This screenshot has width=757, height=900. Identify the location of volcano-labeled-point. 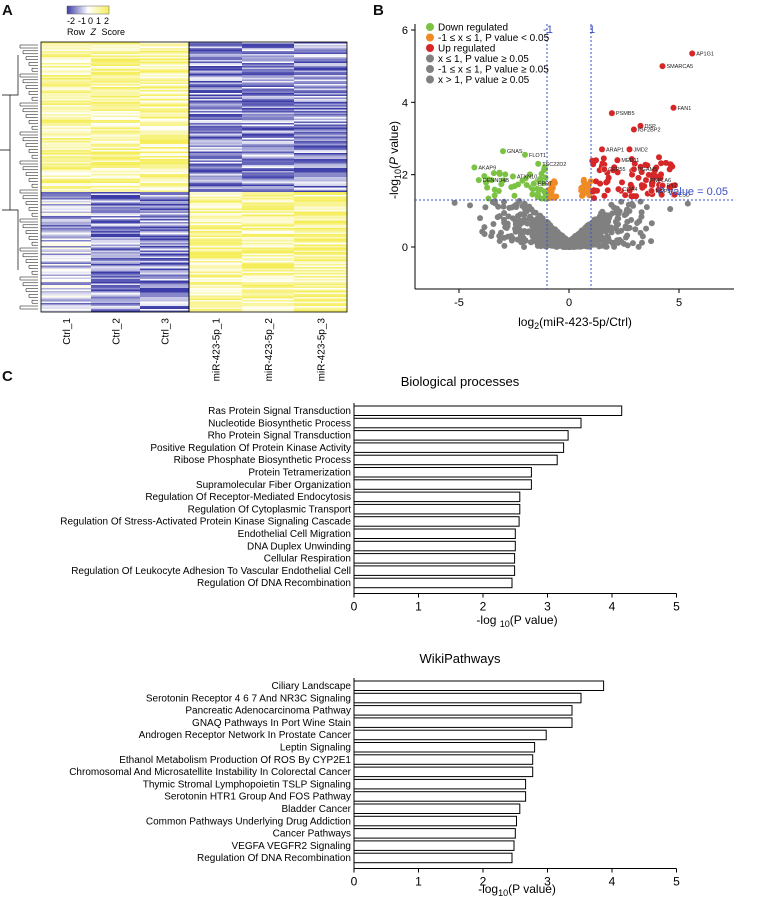
(538, 164).